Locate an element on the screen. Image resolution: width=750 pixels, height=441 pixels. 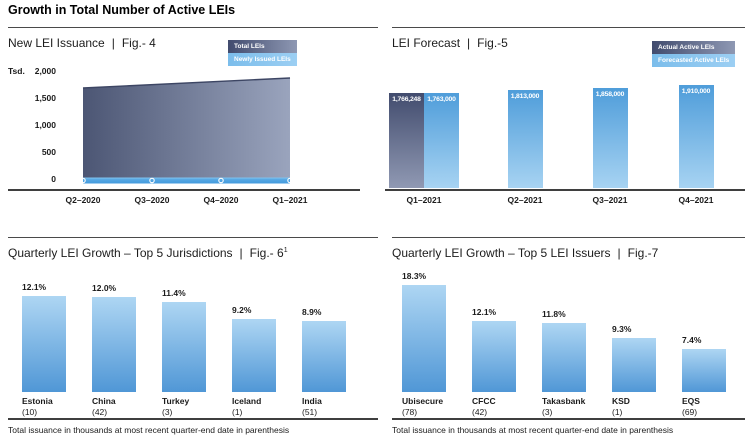
fig6-category-label: Estonia is located at coordinates (37, 401).